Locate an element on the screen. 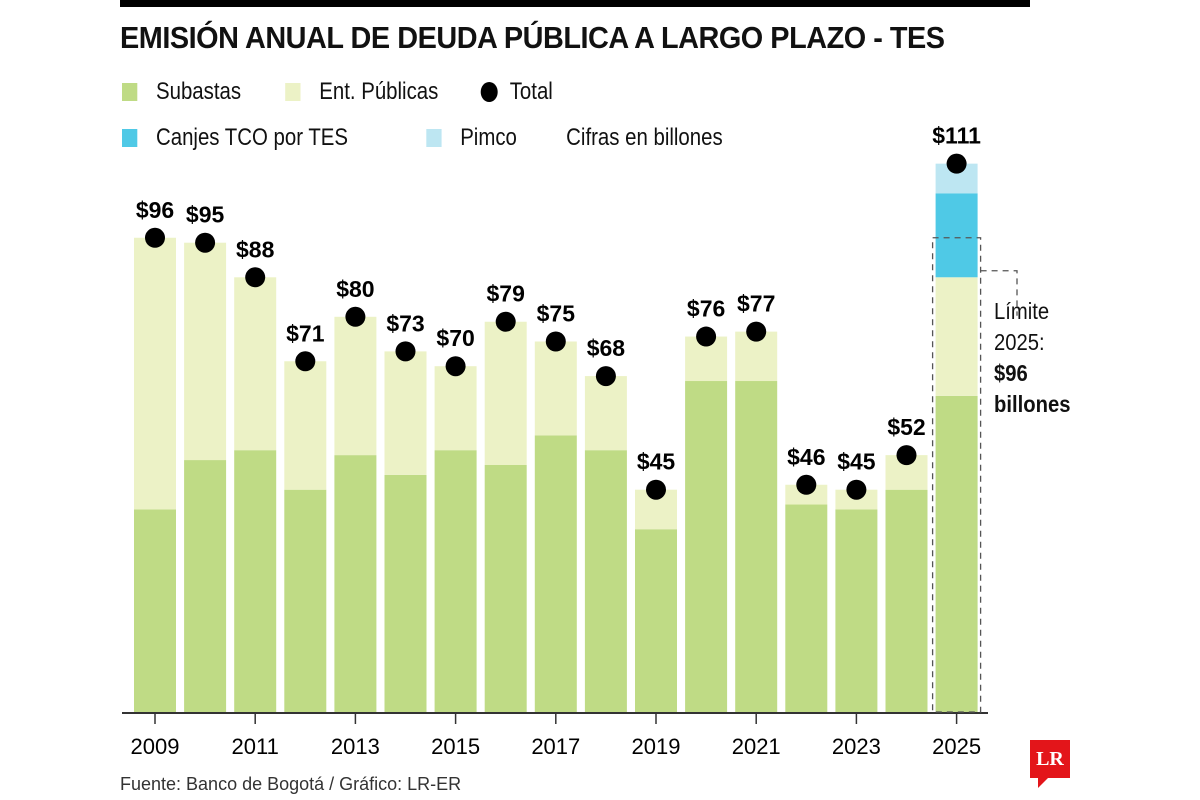 This screenshot has height=800, width=1200. bar-ent-p-blicas-2009 is located at coordinates (155, 373).